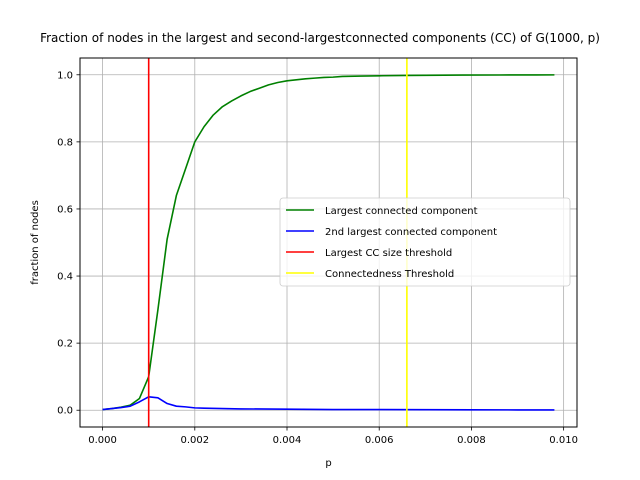  Describe the element at coordinates (65, 277) in the screenshot. I see `y-tick-label: 0.4` at that location.